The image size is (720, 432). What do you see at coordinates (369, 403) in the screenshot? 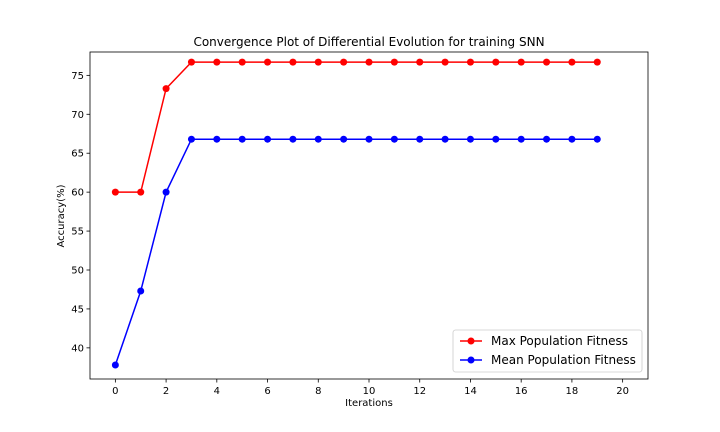
I see `x-axis-label: Iterations` at bounding box center [369, 403].